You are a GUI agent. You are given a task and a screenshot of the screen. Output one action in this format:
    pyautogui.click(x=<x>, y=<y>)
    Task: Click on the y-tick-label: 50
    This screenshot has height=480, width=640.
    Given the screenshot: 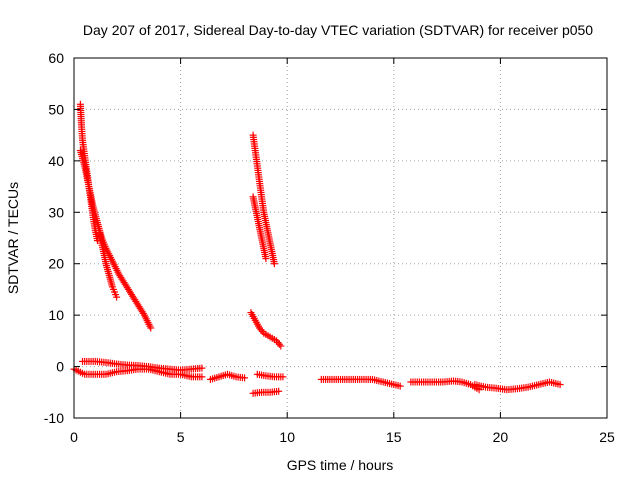 What is the action you would take?
    pyautogui.click(x=56, y=109)
    